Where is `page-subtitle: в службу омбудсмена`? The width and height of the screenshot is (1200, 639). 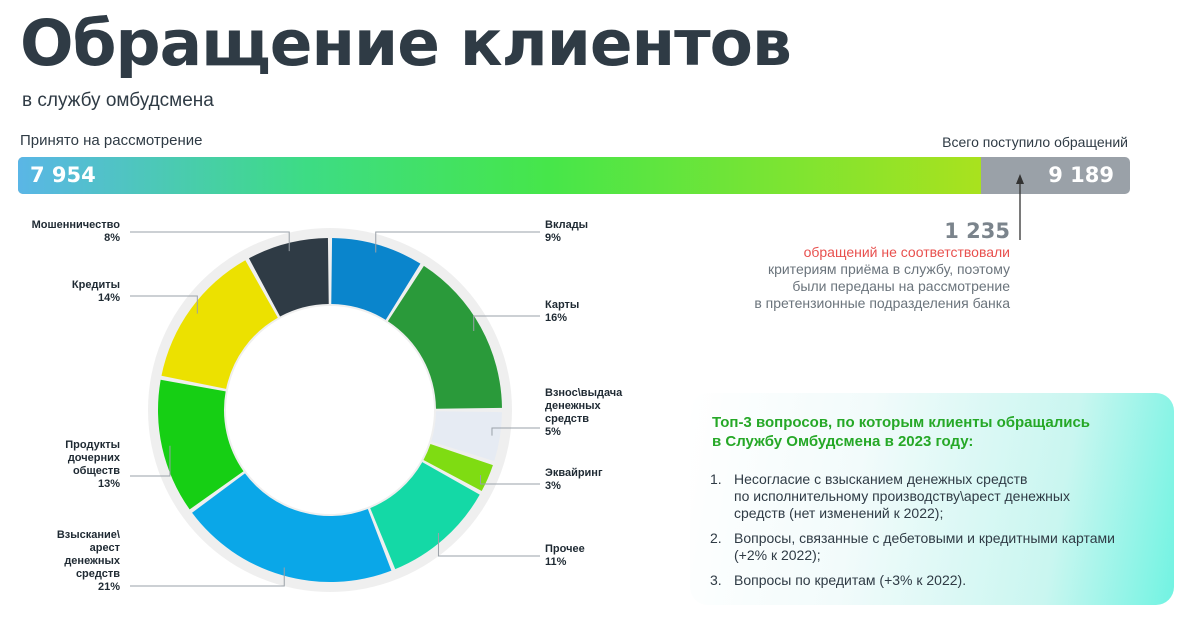 page-subtitle: в службу омбудсмена is located at coordinates (118, 100).